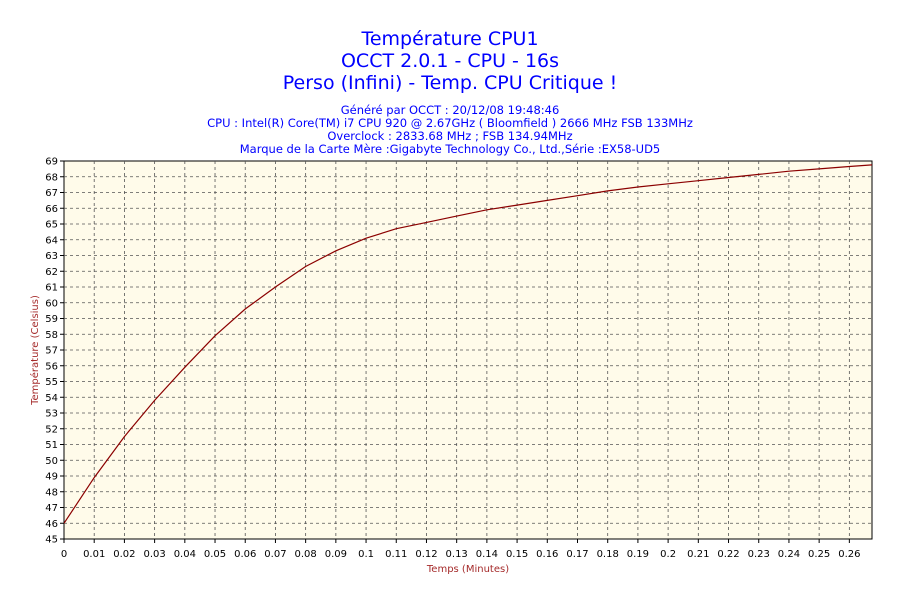  I want to click on x-tick-label: 0.14, so click(487, 554).